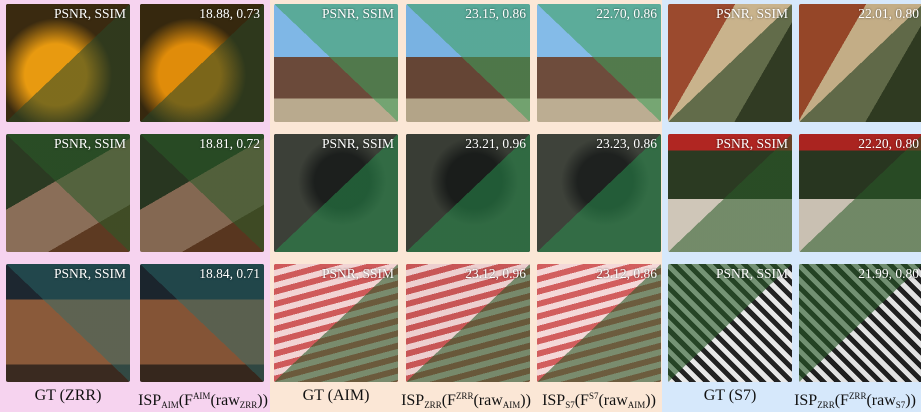  I want to click on tile-aim-pred-s7-row1: 22.70, 0.86, so click(599, 63).